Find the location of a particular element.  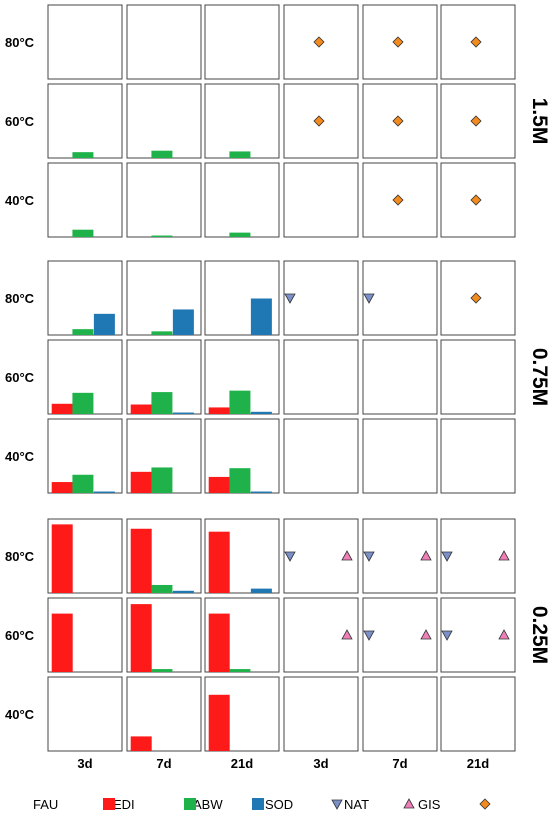

legend-swatch-abw is located at coordinates (258, 804).